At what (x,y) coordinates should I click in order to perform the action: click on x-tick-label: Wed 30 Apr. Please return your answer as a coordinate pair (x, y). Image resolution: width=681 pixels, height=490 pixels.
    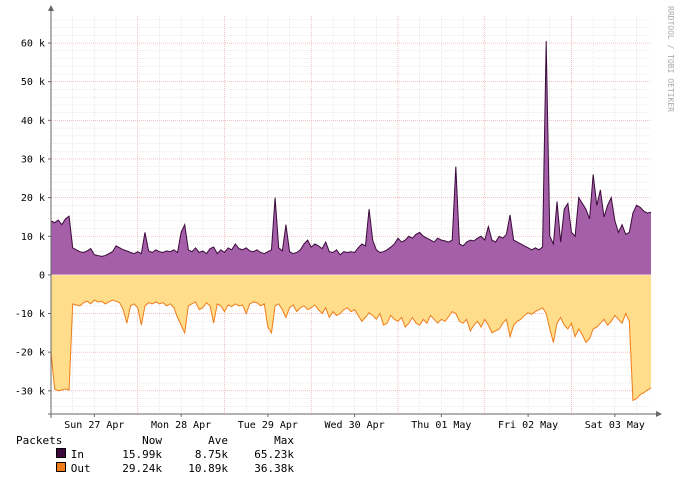
    Looking at the image, I should click on (355, 425).